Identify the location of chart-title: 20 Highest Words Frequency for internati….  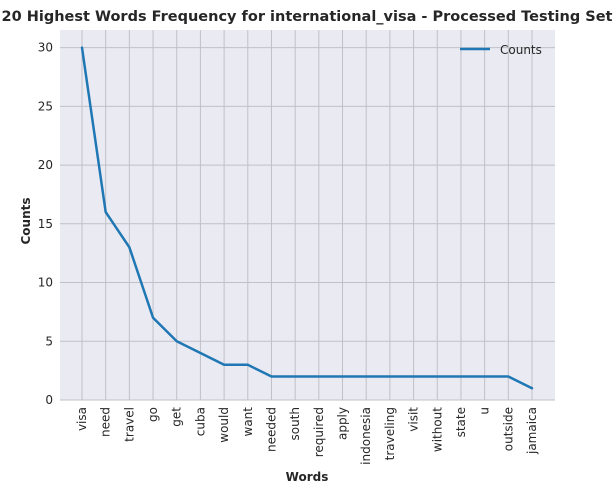
(307, 17).